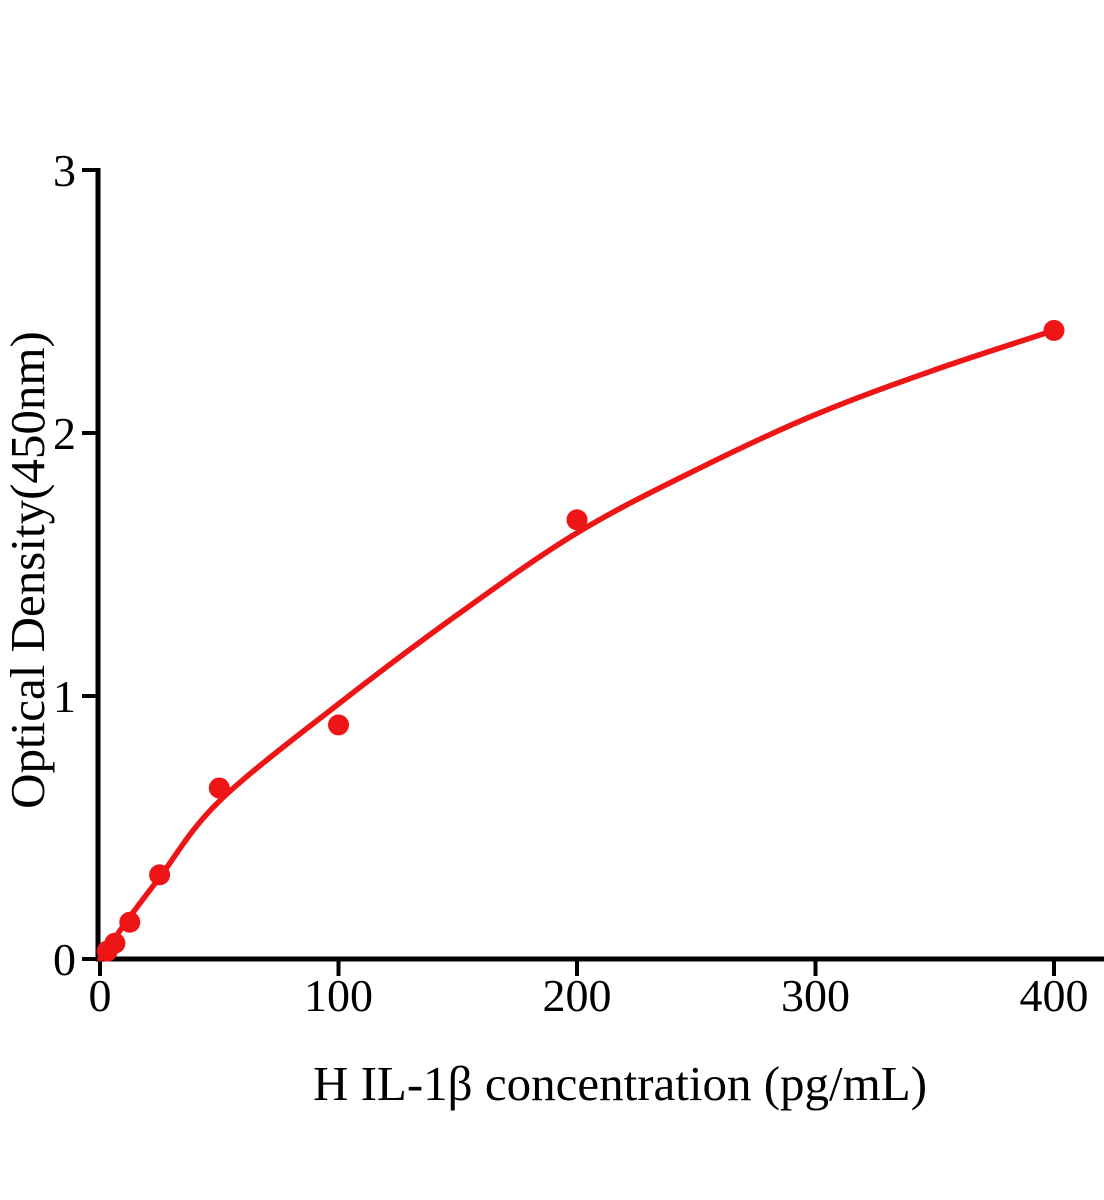  What do you see at coordinates (338, 995) in the screenshot?
I see `x-tick-label: 100` at bounding box center [338, 995].